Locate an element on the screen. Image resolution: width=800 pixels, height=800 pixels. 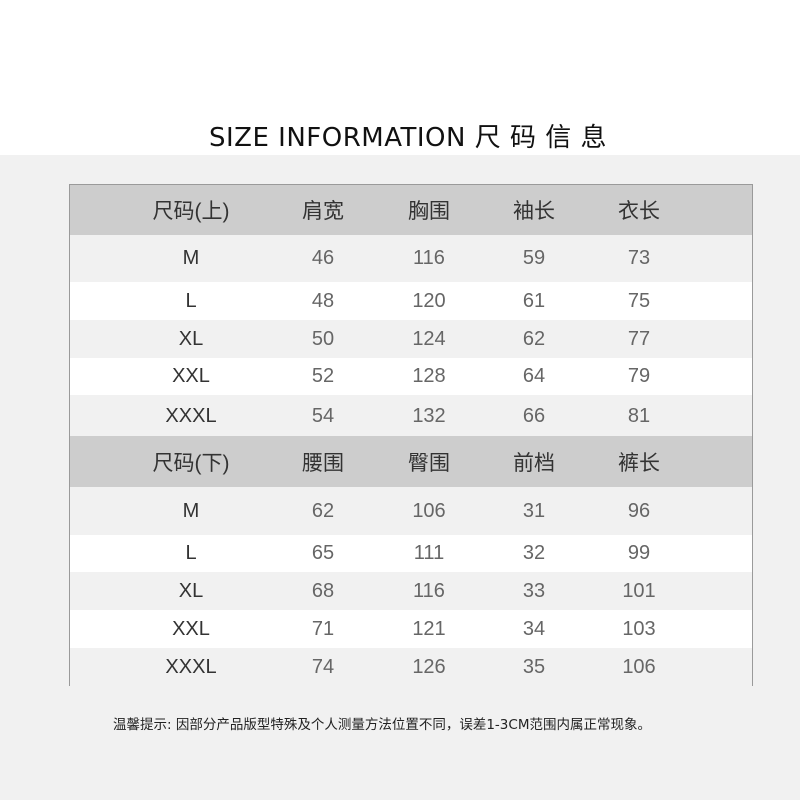
measurement-cell: 81 is located at coordinates (639, 415).